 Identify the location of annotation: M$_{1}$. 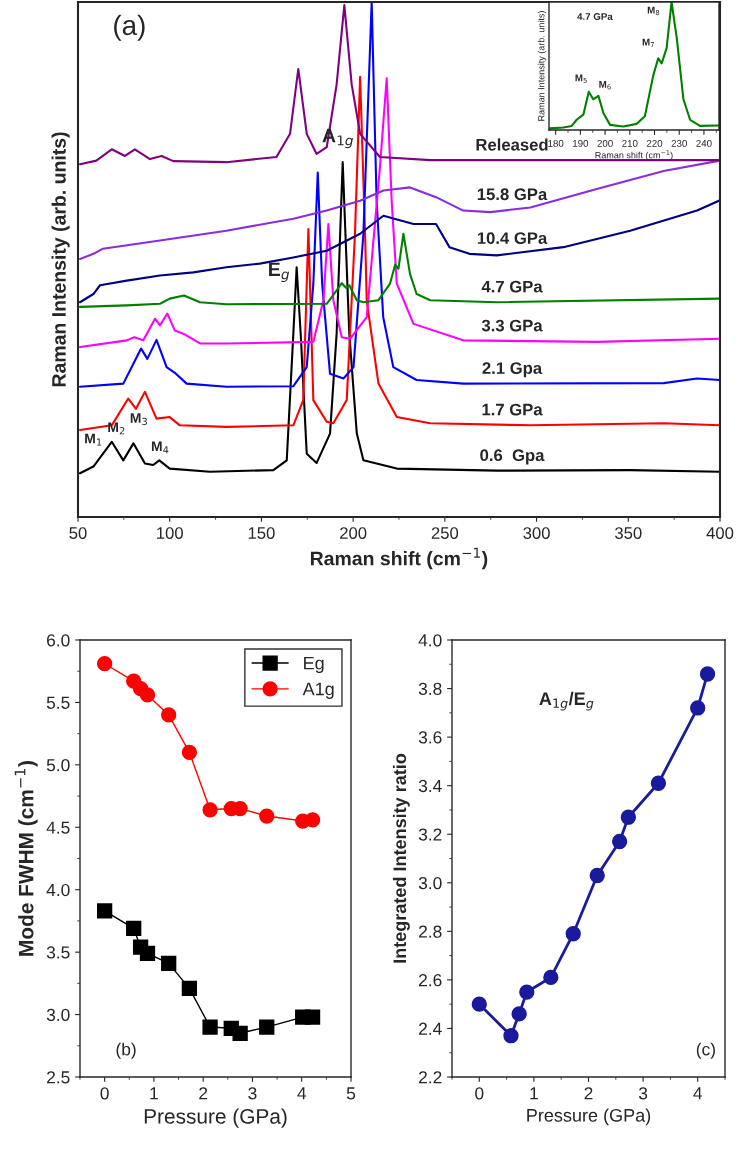
(93, 439).